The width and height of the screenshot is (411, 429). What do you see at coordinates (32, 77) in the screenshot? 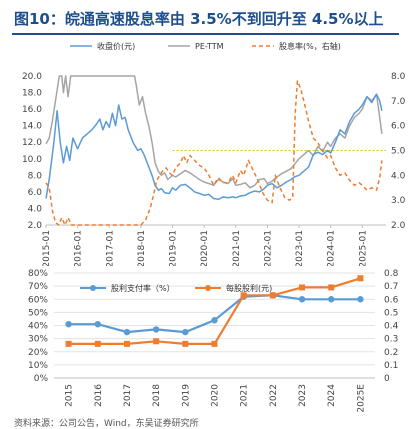
I see `y-left-tick-label: 20.0` at bounding box center [32, 77].